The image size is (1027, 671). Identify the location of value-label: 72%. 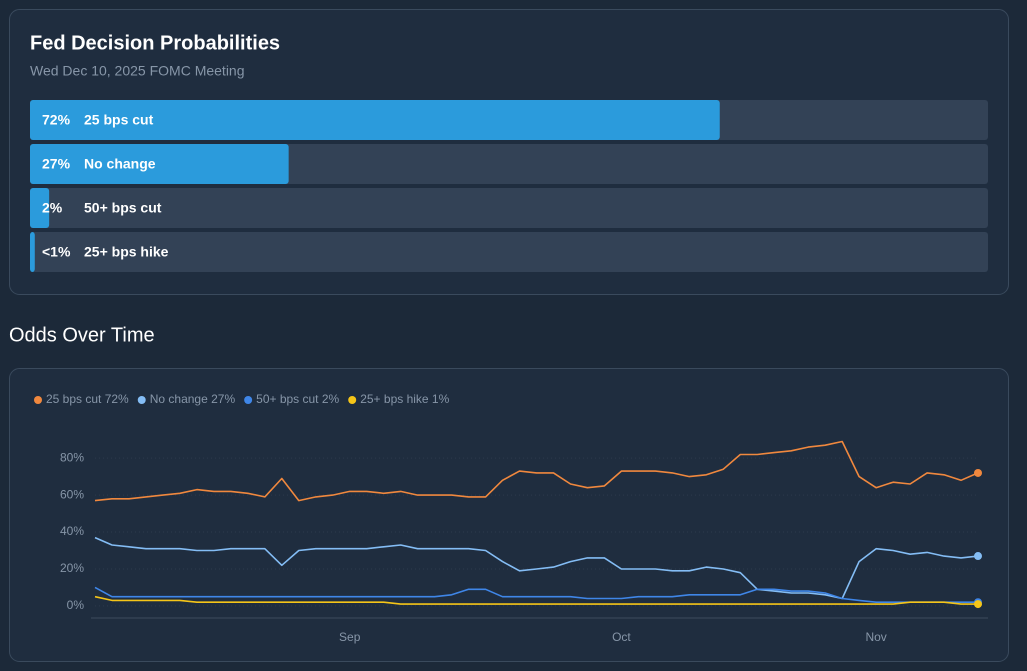
(56, 120).